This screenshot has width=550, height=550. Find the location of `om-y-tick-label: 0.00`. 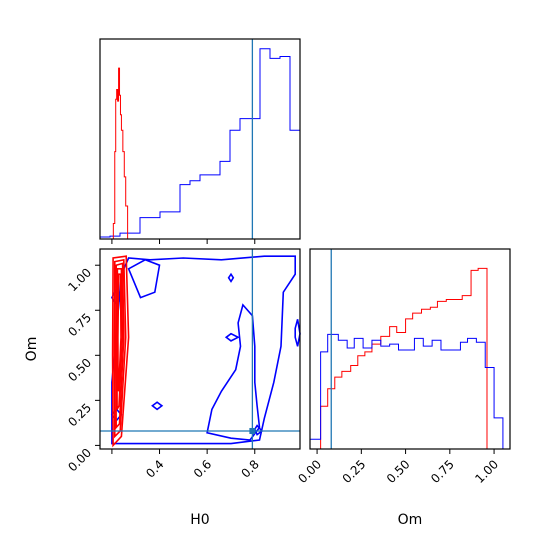

om-y-tick-label: 0.00 is located at coordinates (79, 460).